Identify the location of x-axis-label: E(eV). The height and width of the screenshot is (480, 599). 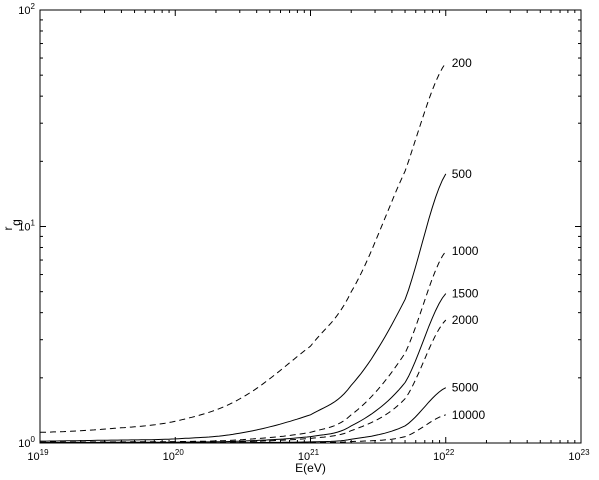
(310, 468).